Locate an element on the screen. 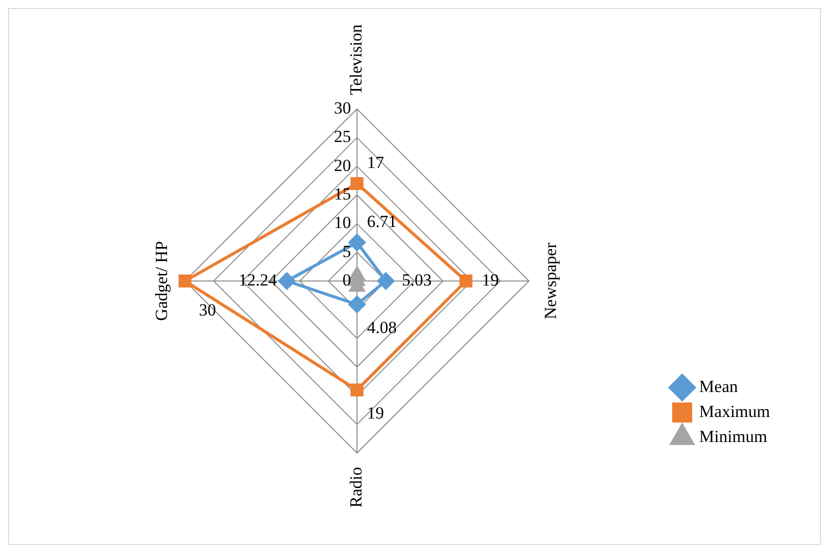 This screenshot has width=829, height=553. y-tick-label: 10 is located at coordinates (342, 222).